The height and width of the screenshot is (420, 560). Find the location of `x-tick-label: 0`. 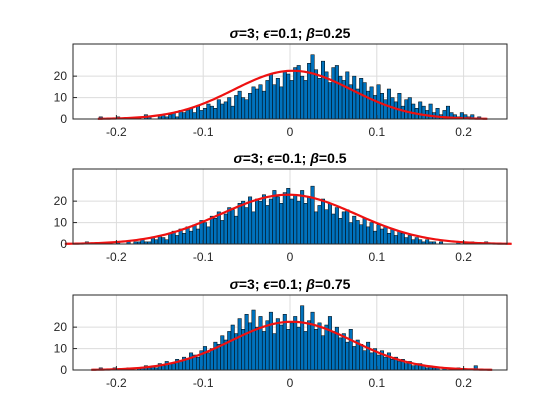

x-tick-label: 0 is located at coordinates (290, 132).